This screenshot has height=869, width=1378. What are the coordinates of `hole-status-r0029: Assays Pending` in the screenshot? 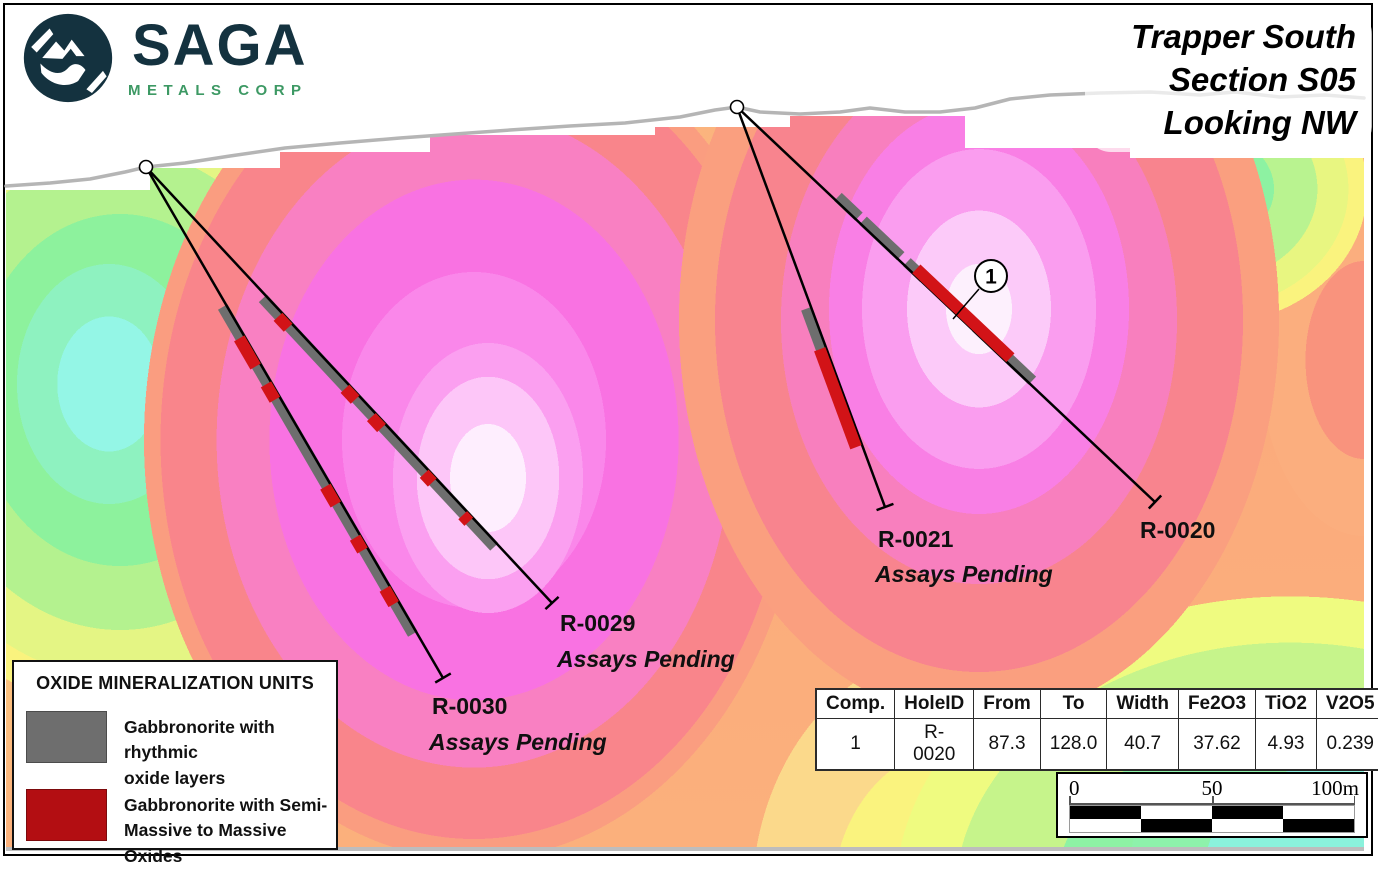 It's located at (646, 659).